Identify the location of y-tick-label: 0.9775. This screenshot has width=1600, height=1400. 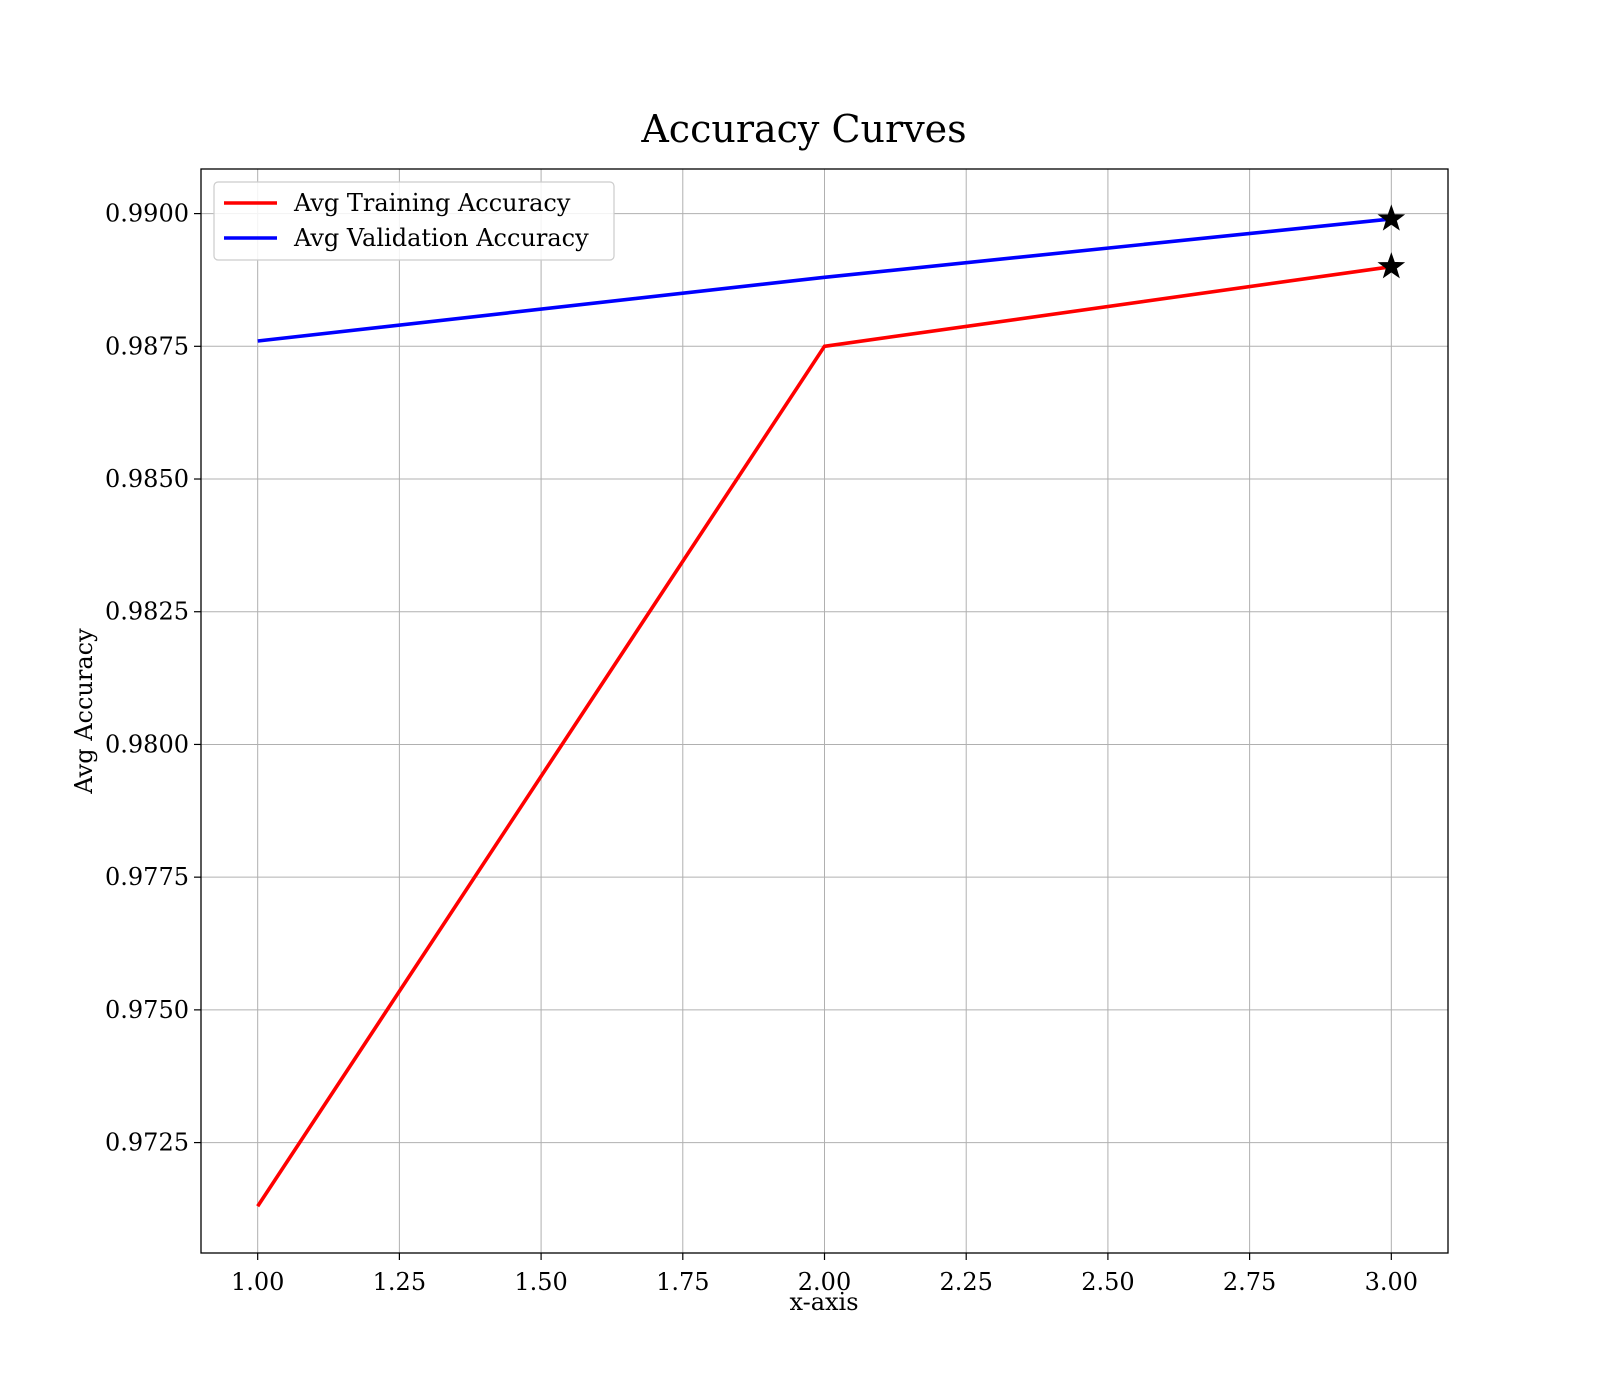
(147, 877).